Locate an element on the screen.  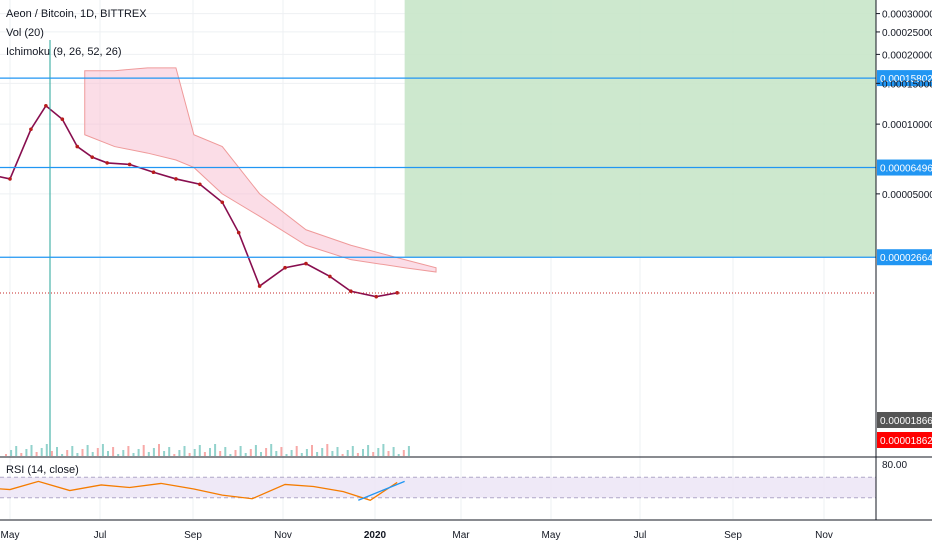
price-tick-label: 0.00005000 is located at coordinates (907, 195).